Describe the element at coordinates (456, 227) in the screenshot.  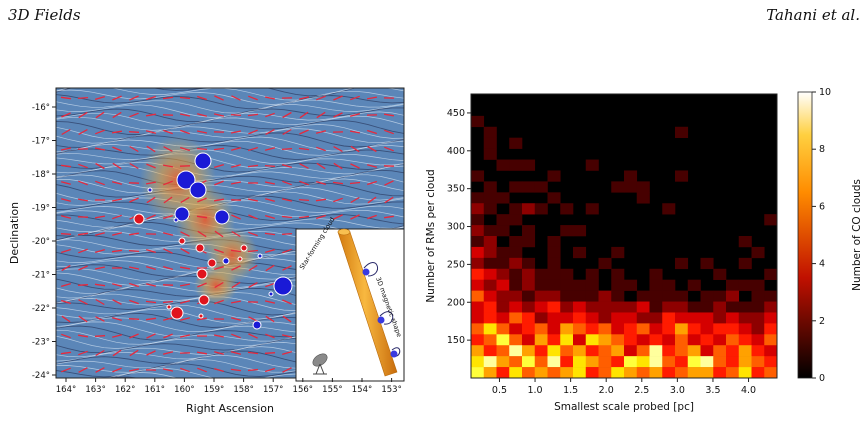
I see `heatmap-ytick-label: 300` at that location.